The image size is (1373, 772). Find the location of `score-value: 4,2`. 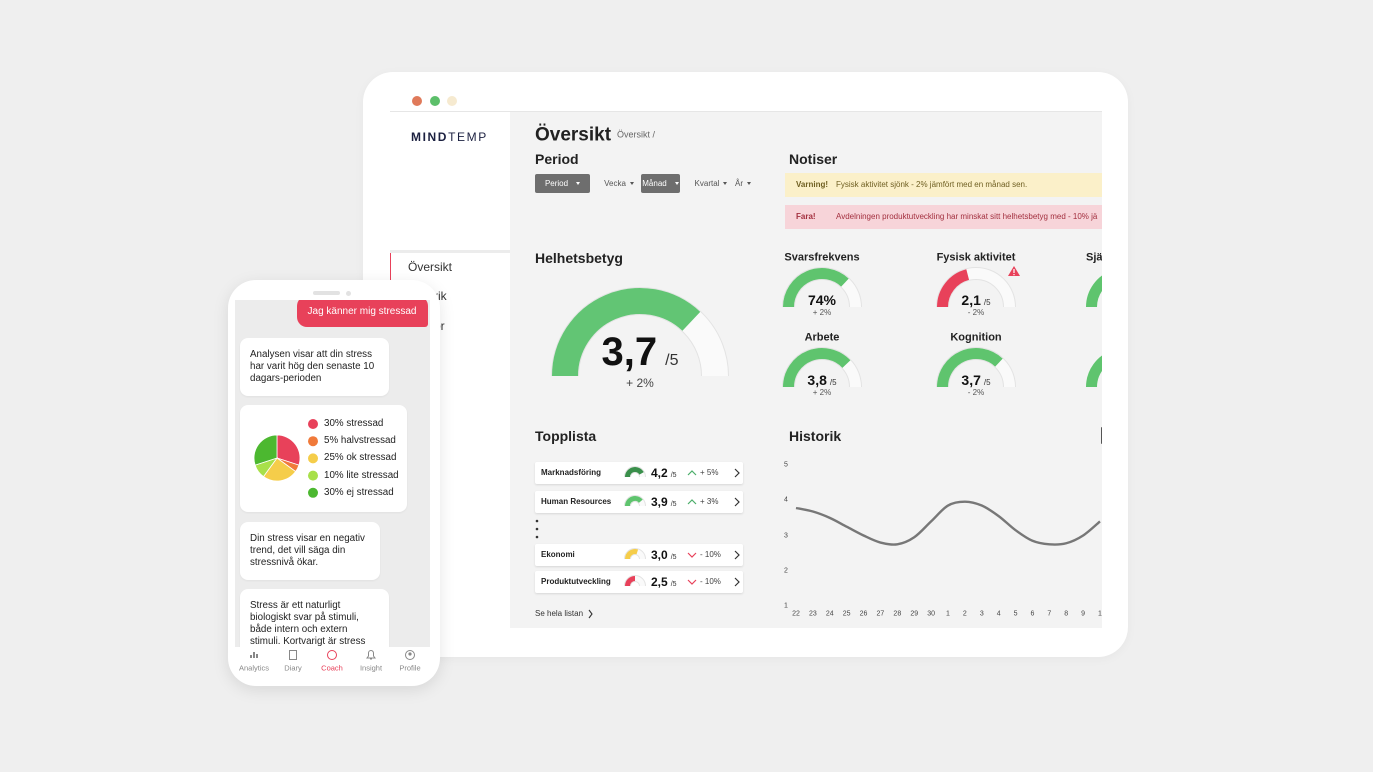

score-value: 4,2 is located at coordinates (659, 473).